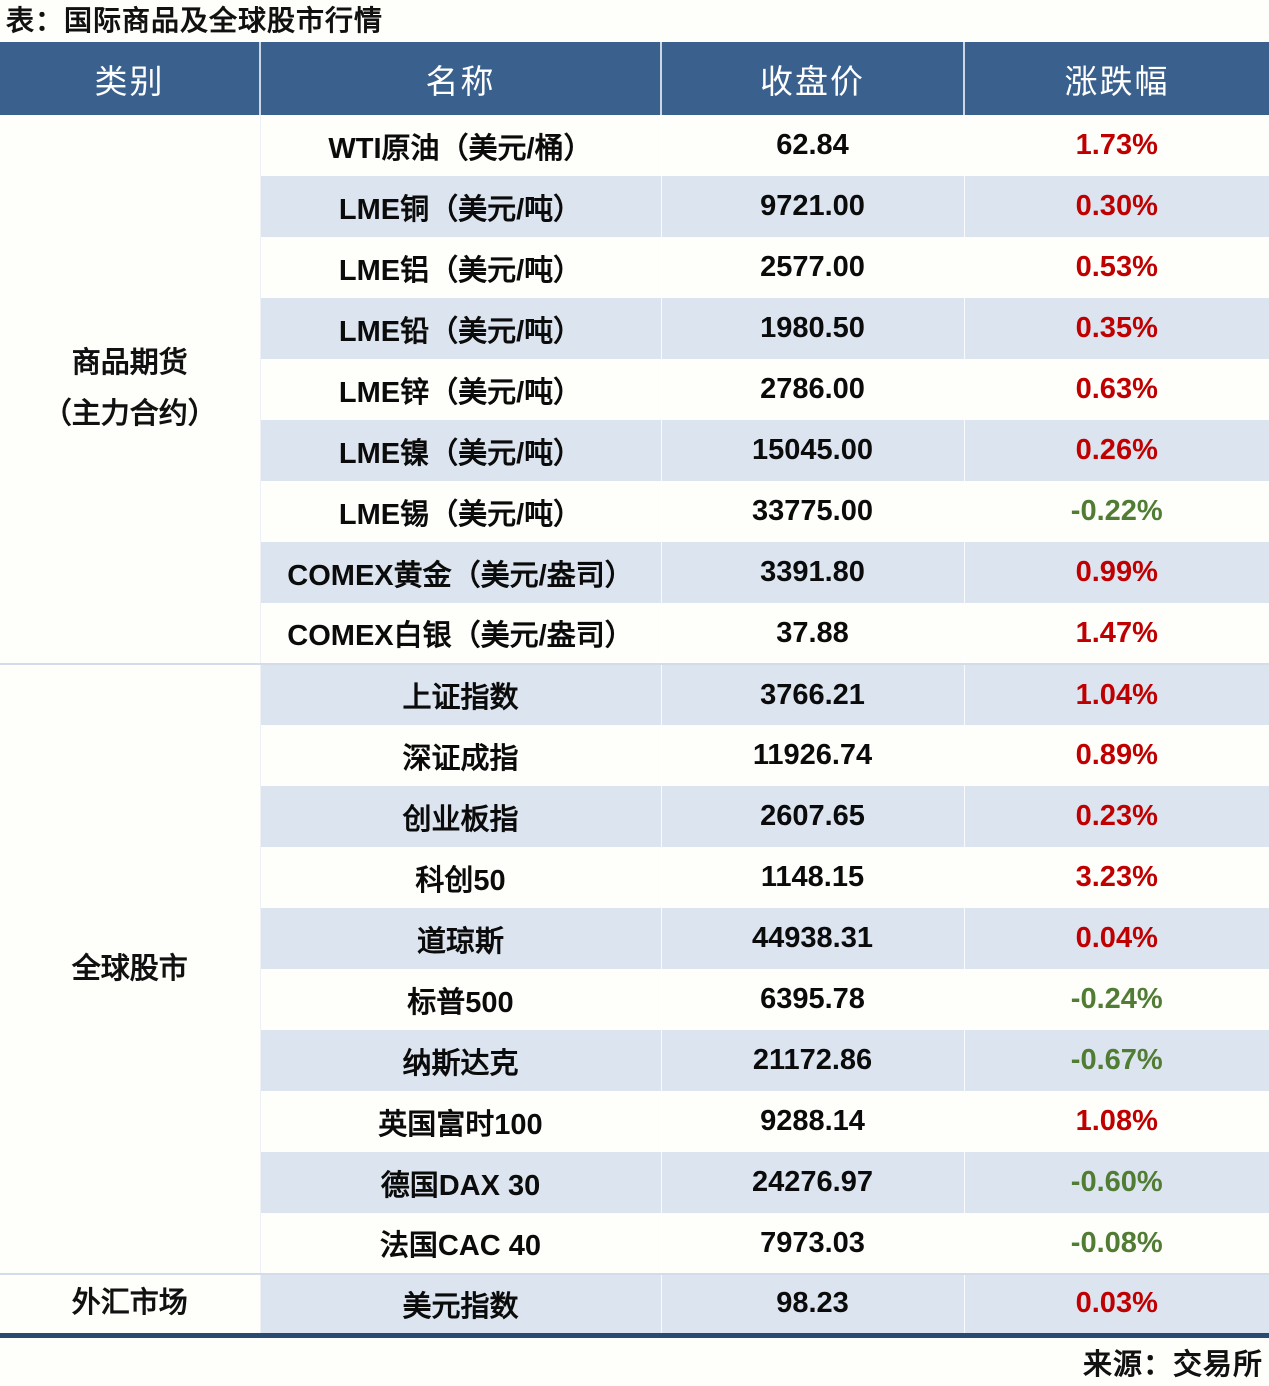  Describe the element at coordinates (130, 1304) in the screenshot. I see `category-cell: 外汇市场` at that location.